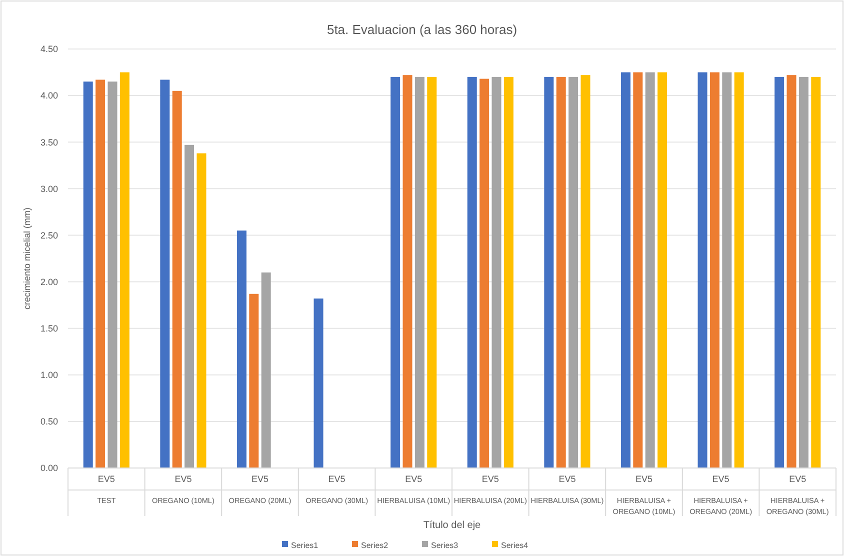  I want to click on y-tick-label: 1.00, so click(49, 375).